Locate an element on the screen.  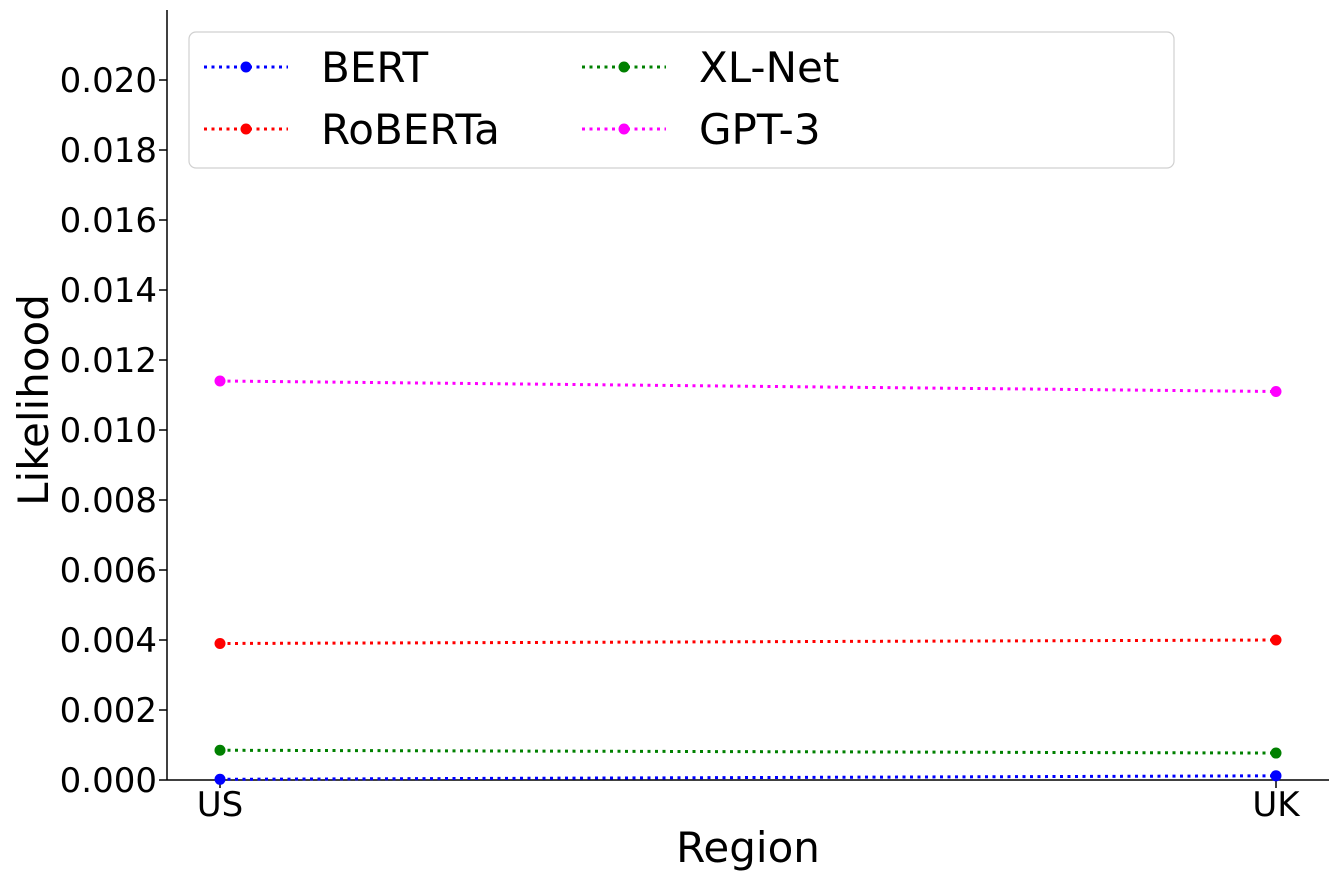
x-ticks: US UK is located at coordinates (749, 802).